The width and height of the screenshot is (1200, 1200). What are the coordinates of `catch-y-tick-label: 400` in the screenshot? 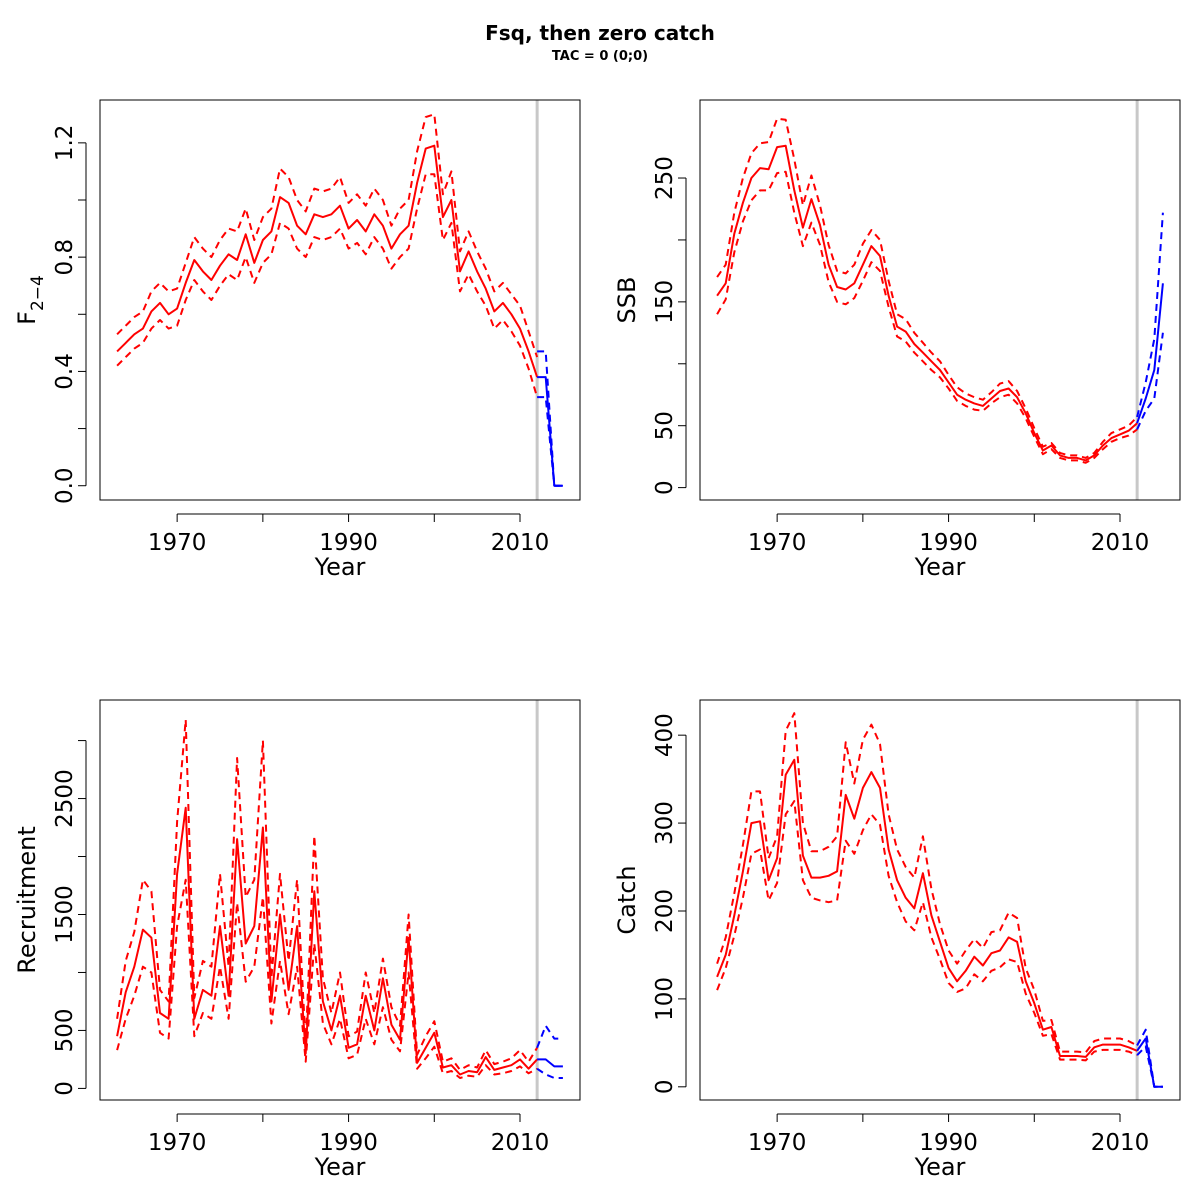 It's located at (665, 735).